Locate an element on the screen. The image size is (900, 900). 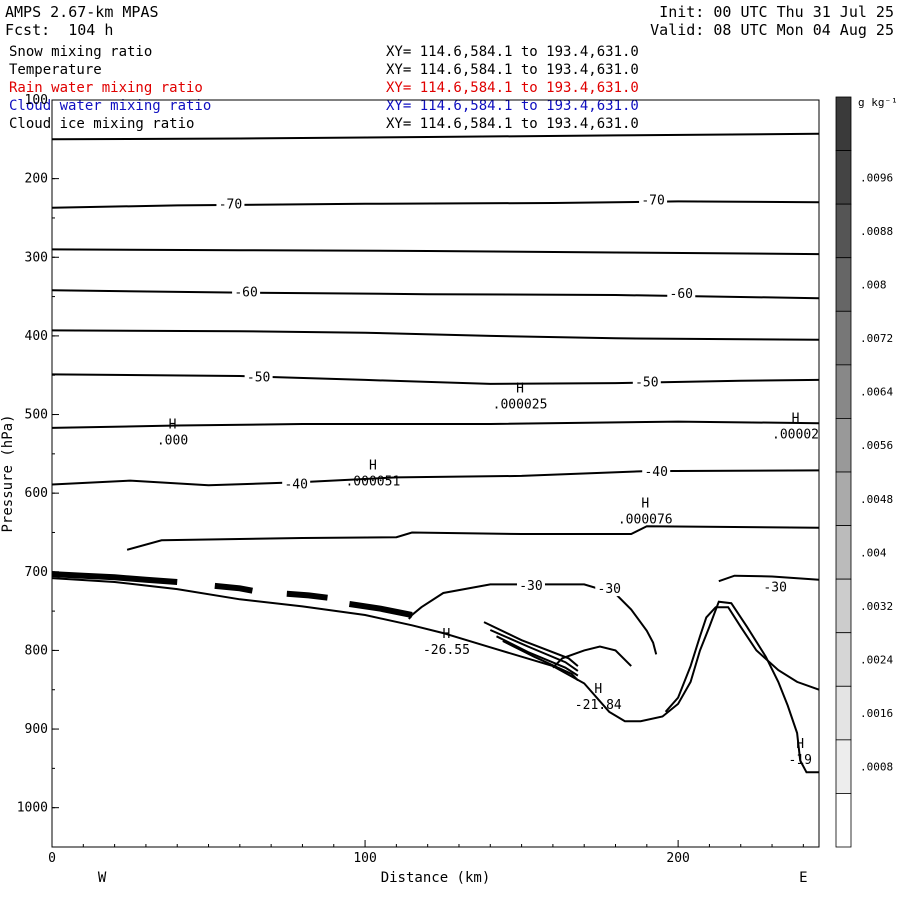
field-name: Temperature is located at coordinates (55, 70).